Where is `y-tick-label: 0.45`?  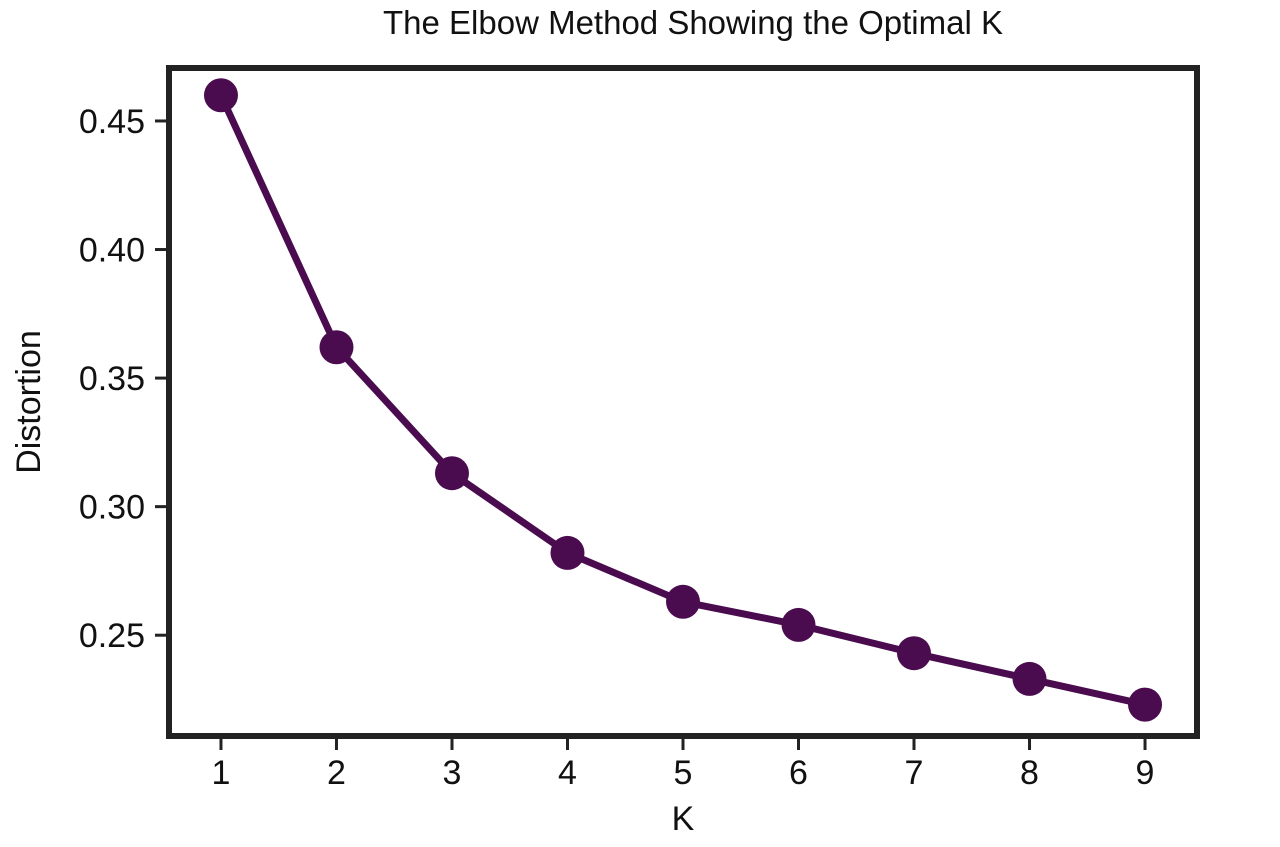 y-tick-label: 0.45 is located at coordinates (112, 122).